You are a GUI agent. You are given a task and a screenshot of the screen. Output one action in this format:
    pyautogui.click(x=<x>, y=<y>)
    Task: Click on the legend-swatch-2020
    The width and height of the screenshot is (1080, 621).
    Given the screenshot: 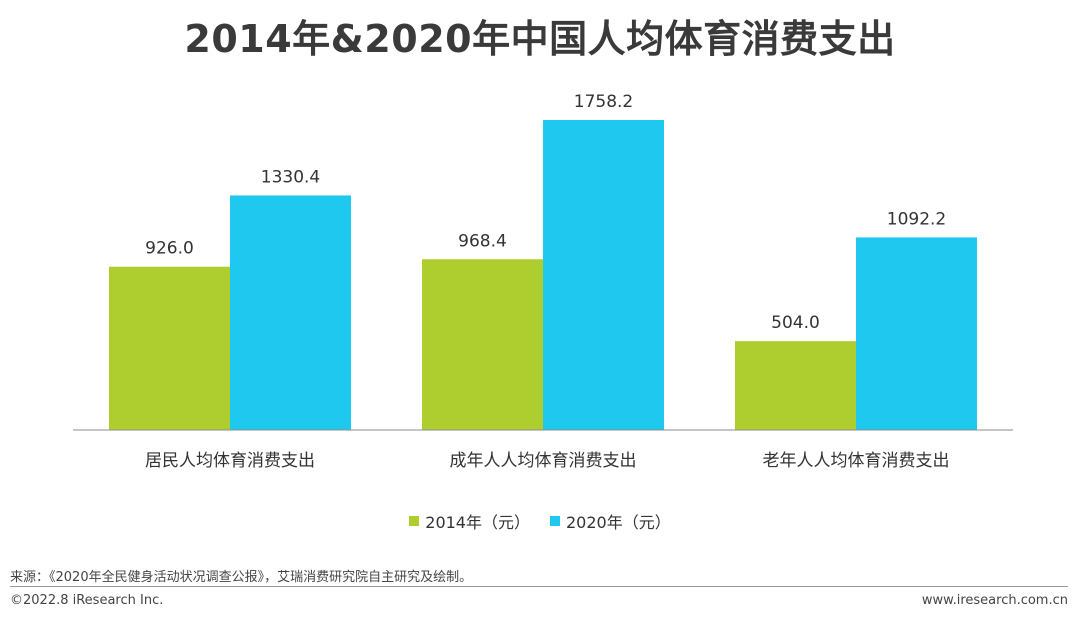 What is the action you would take?
    pyautogui.click(x=555, y=521)
    